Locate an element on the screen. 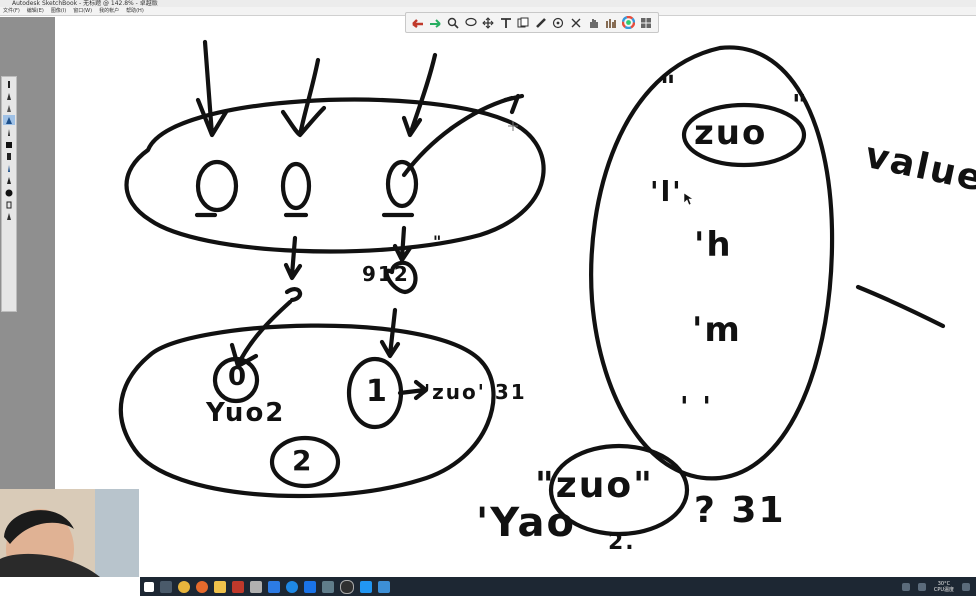  hand-icon is located at coordinates (594, 23).